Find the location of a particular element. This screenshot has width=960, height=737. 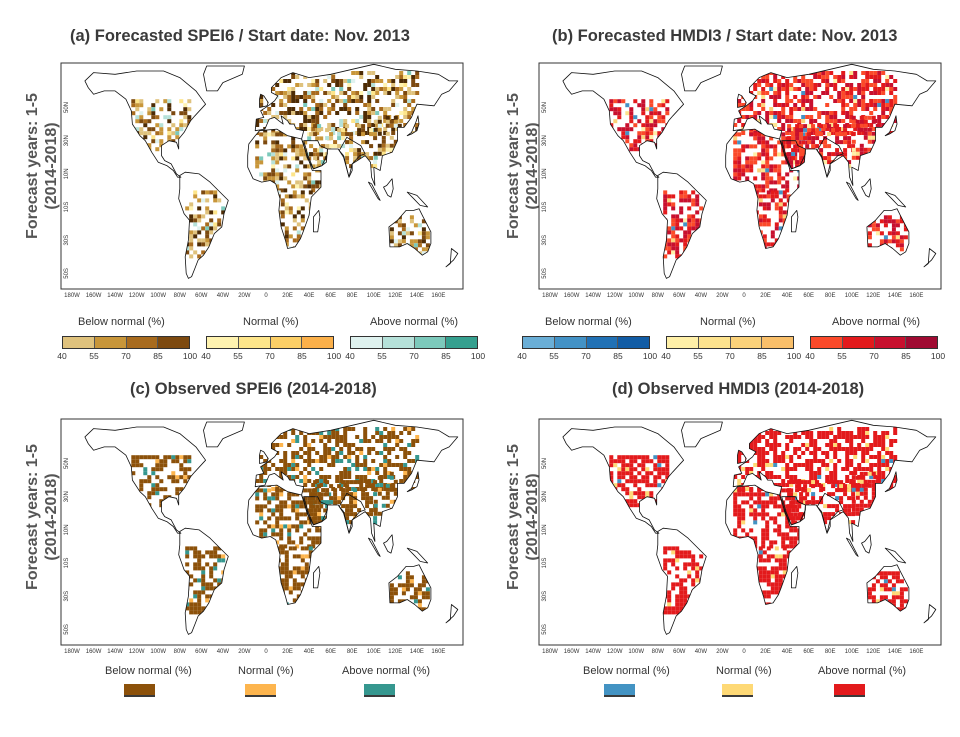

legend-d-normal-title: Normal (%) is located at coordinates (744, 671).